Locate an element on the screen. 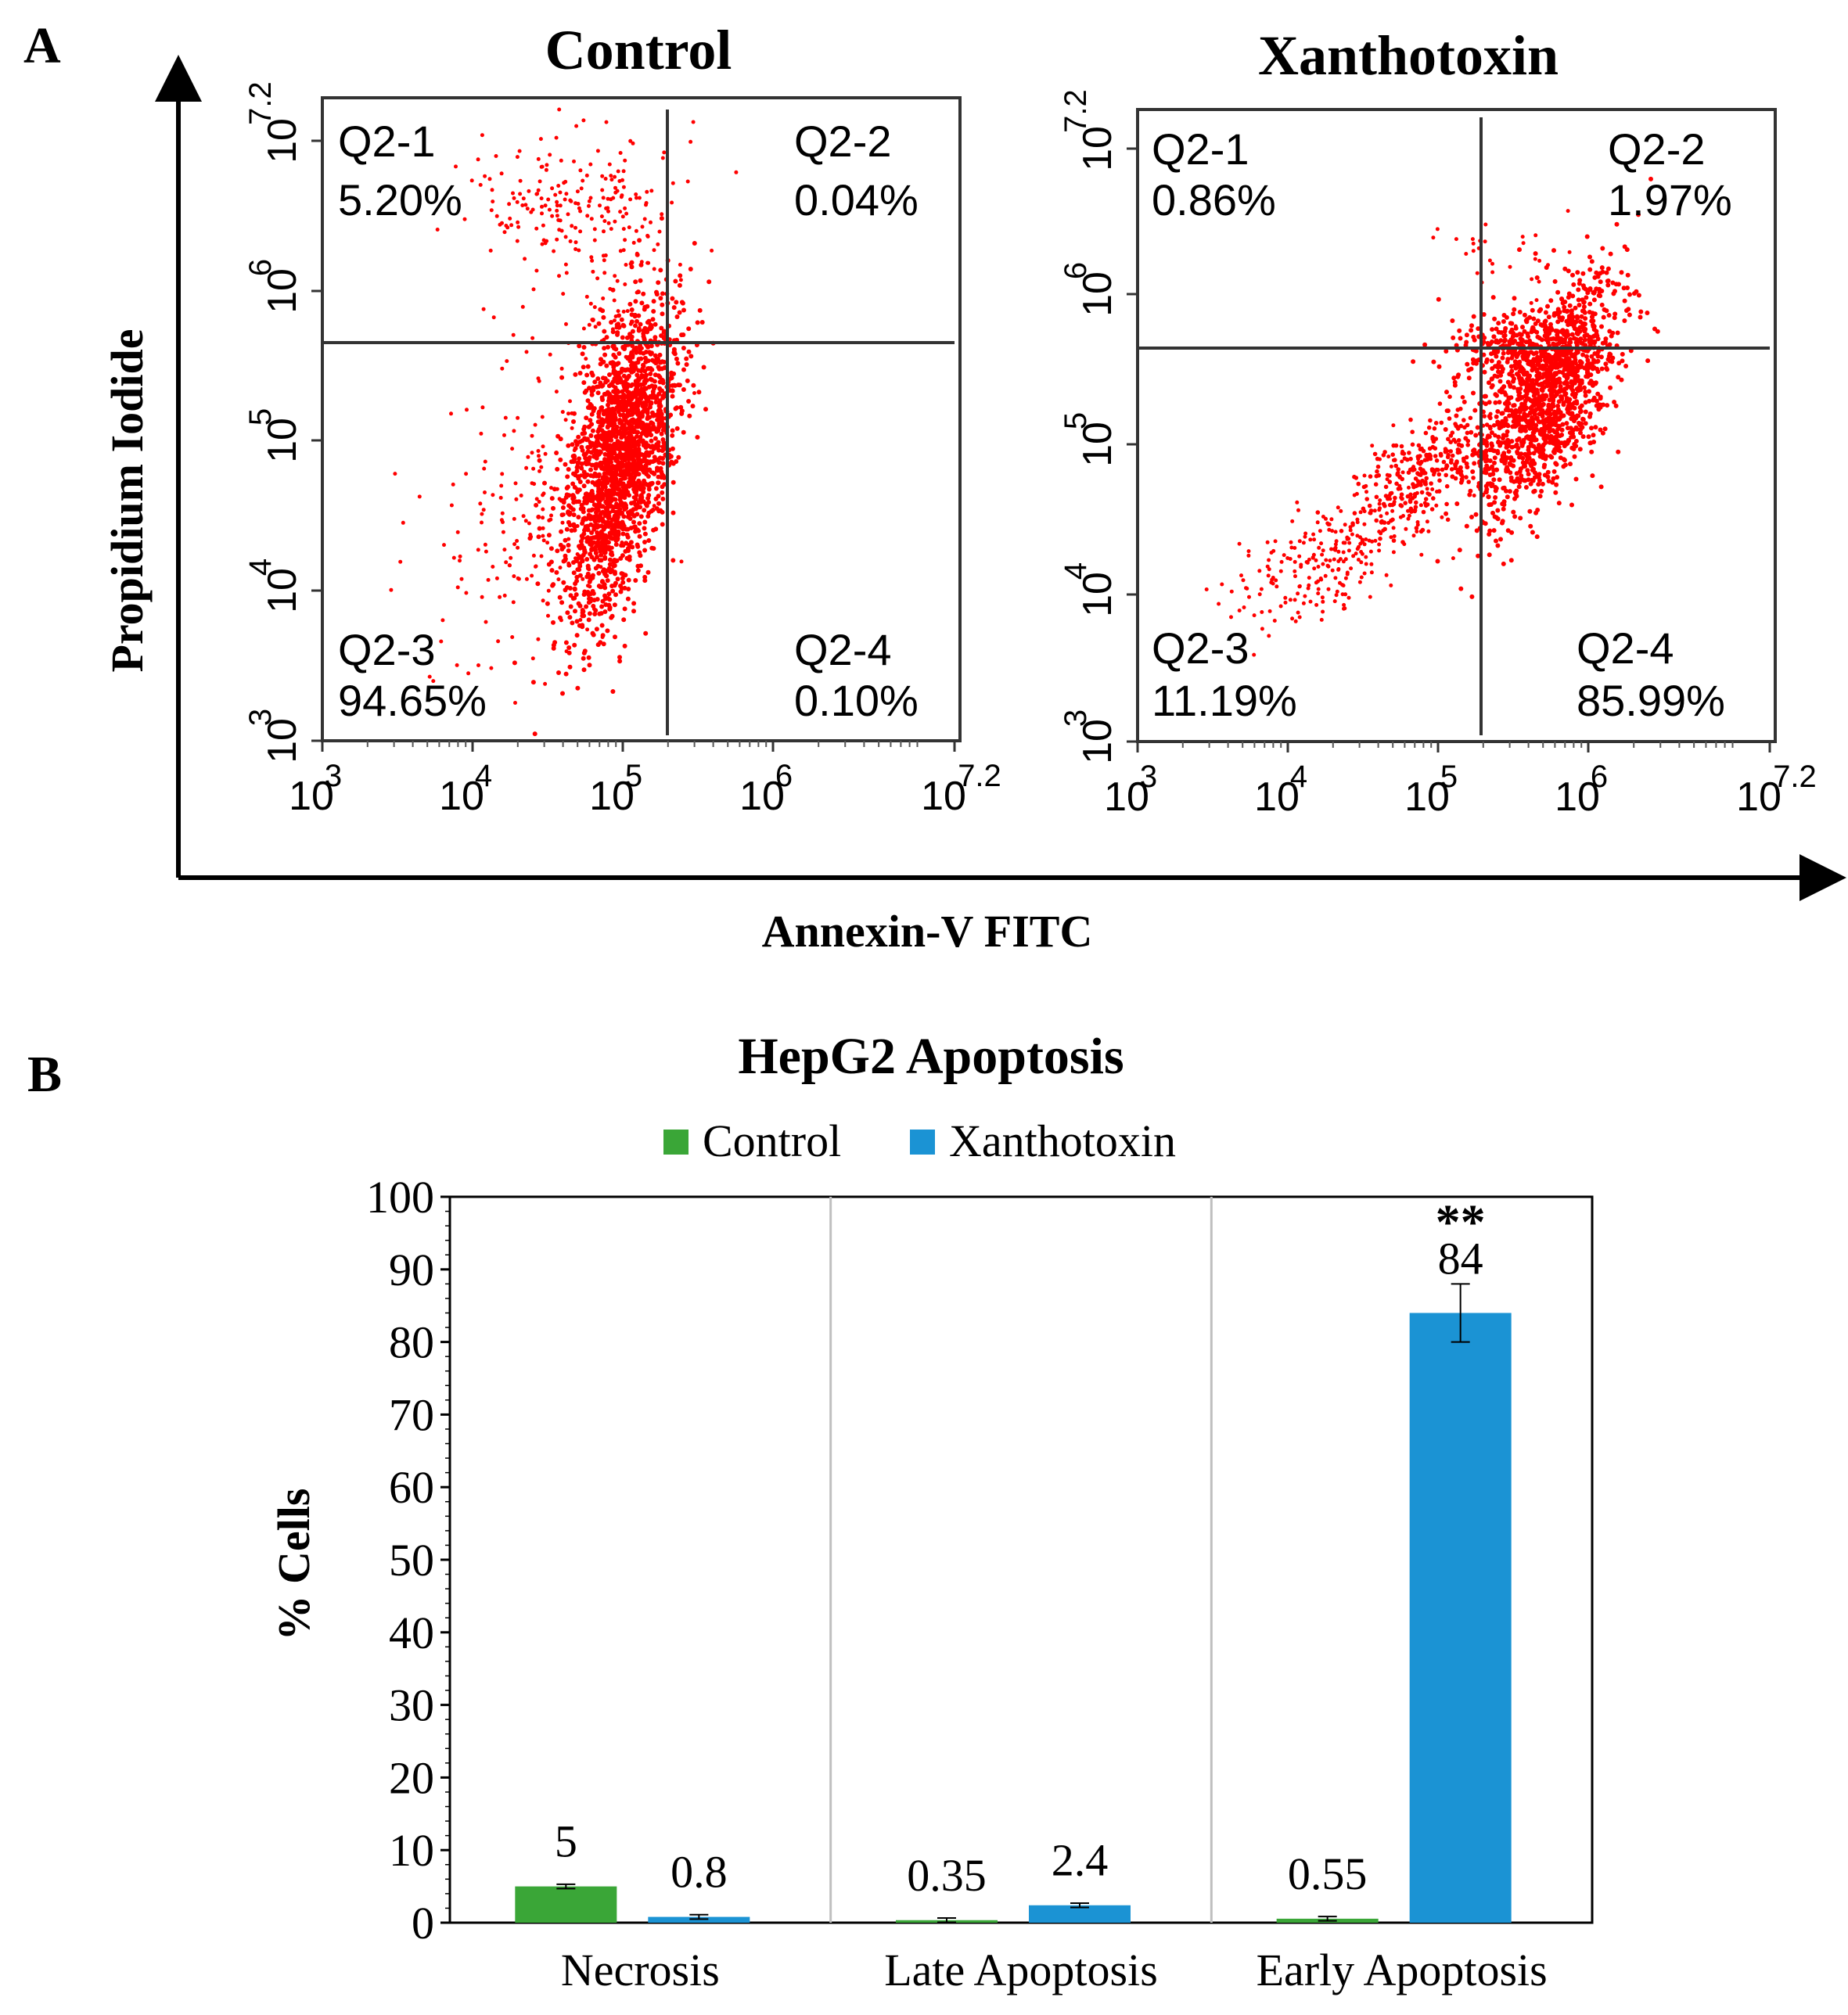  y-tick-label-group: 10⁴ is located at coordinates (274, 586).